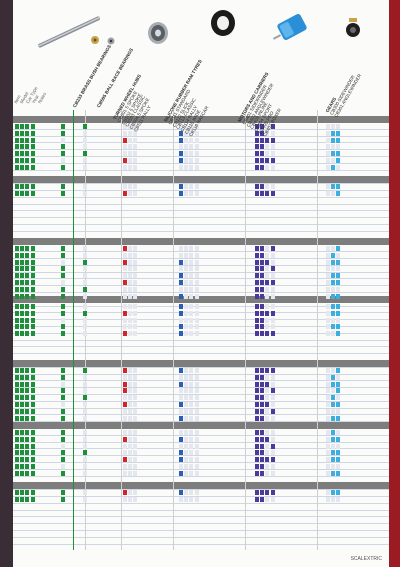 This screenshot has height=567, width=400. What do you see at coordinates (394, 283) in the screenshot?
I see `page-edge-tab` at bounding box center [394, 283].